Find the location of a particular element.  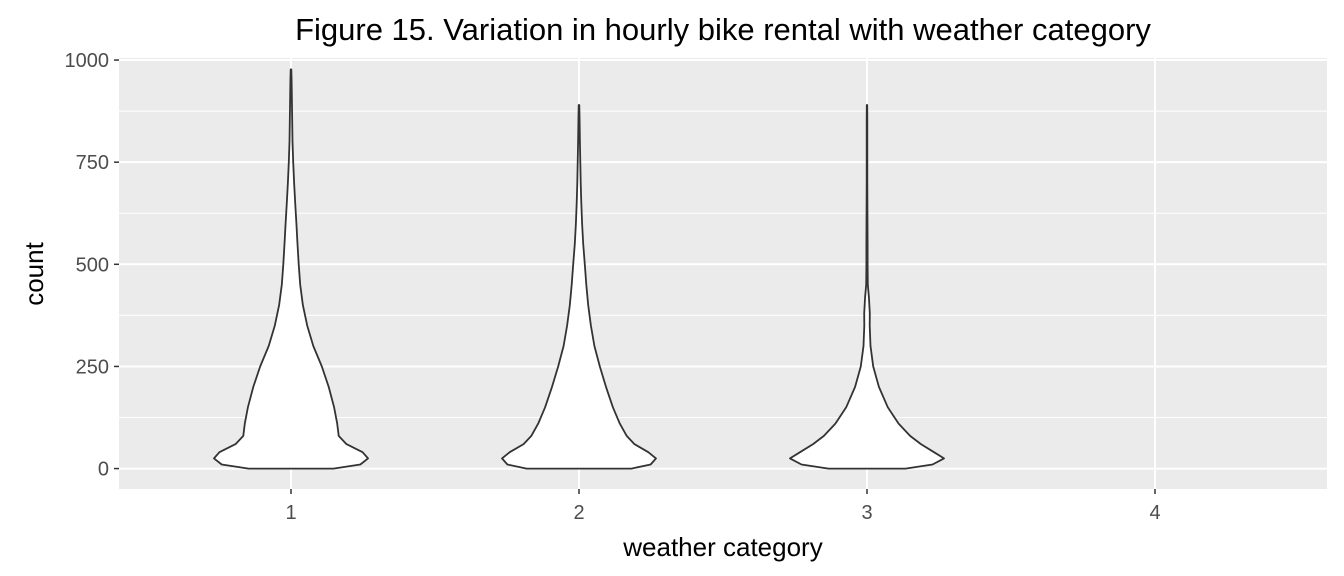

x-axis-title: weather category is located at coordinates (722, 547).